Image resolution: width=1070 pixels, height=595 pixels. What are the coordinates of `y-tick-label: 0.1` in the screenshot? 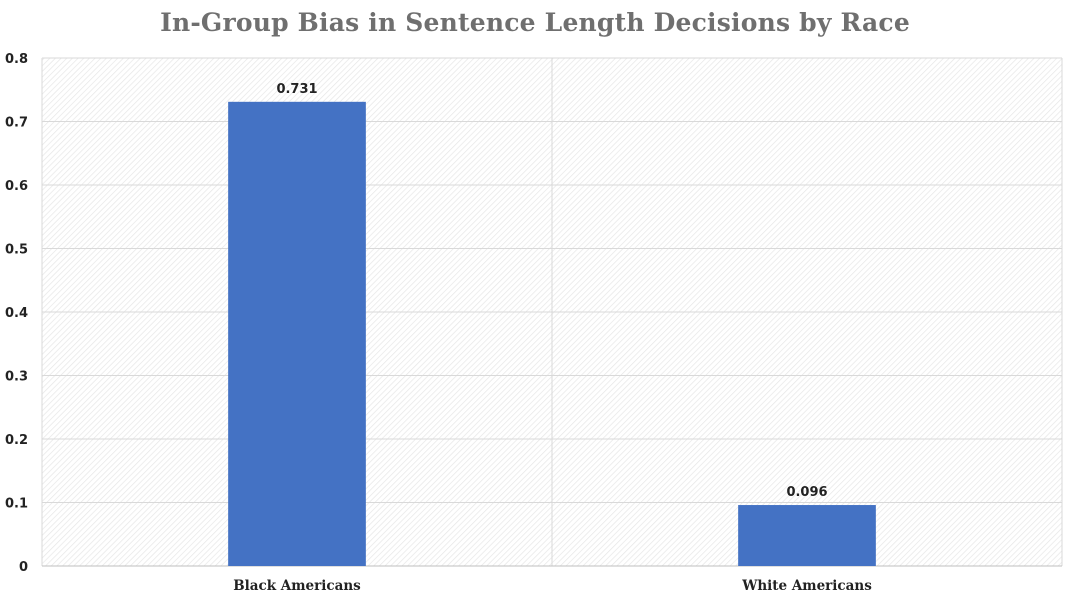 It's located at (16, 504).